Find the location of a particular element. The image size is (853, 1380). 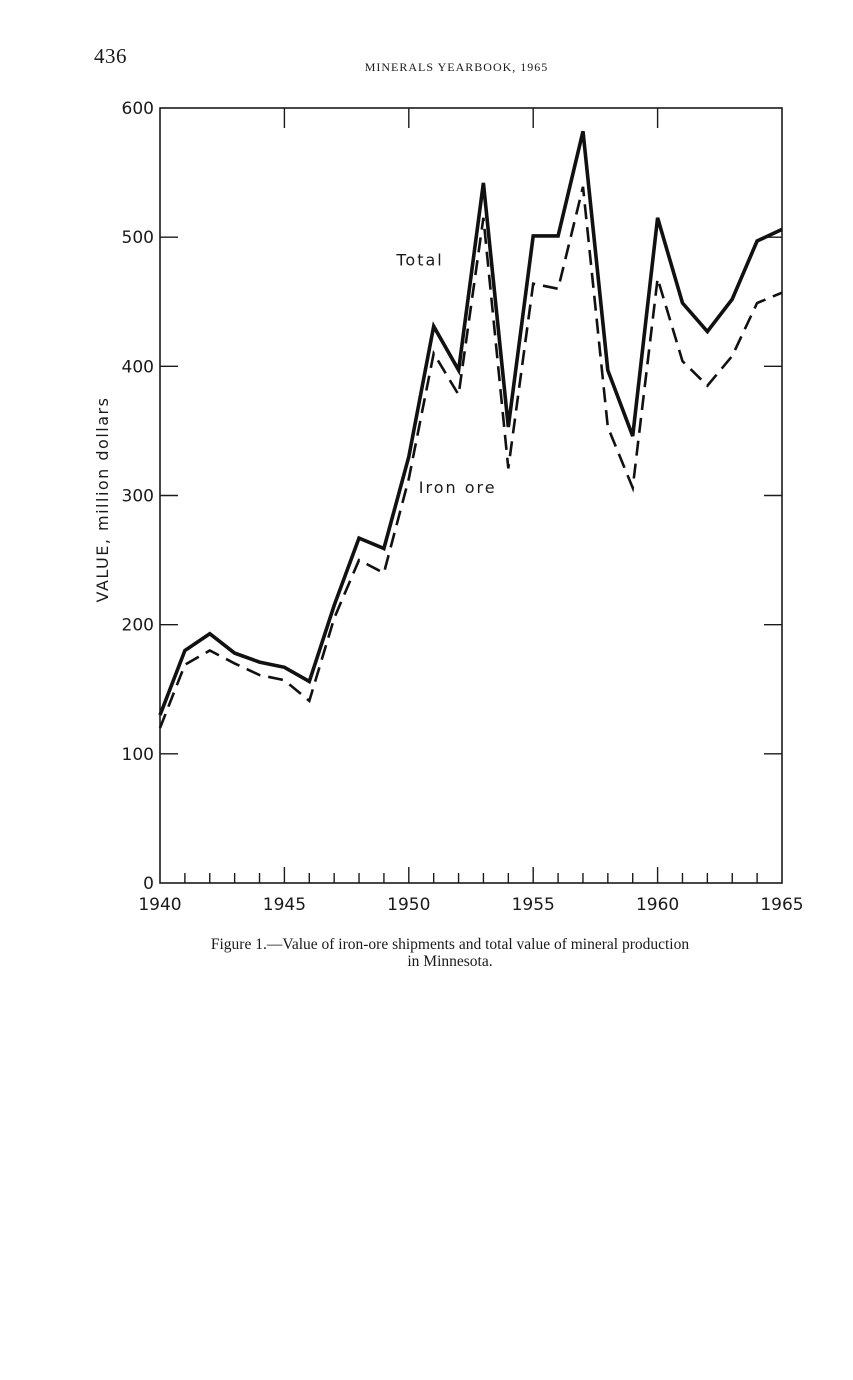

y-tick-label: 500 is located at coordinates (138, 238).